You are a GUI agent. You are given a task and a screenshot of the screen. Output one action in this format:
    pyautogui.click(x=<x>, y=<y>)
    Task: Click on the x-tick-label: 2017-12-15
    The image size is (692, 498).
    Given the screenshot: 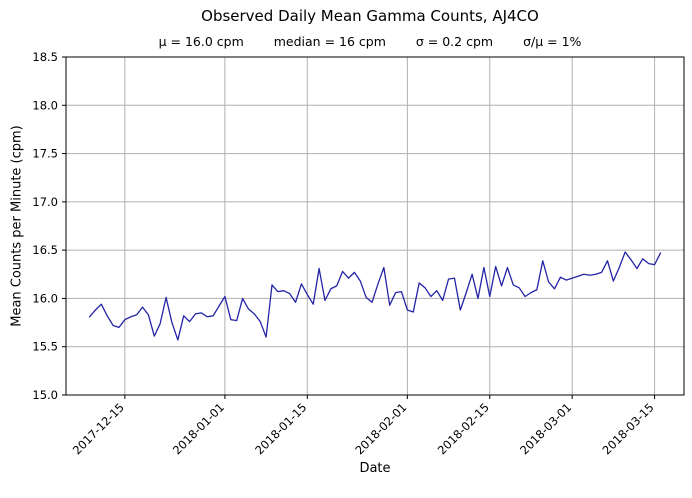 What is the action you would take?
    pyautogui.click(x=98, y=428)
    